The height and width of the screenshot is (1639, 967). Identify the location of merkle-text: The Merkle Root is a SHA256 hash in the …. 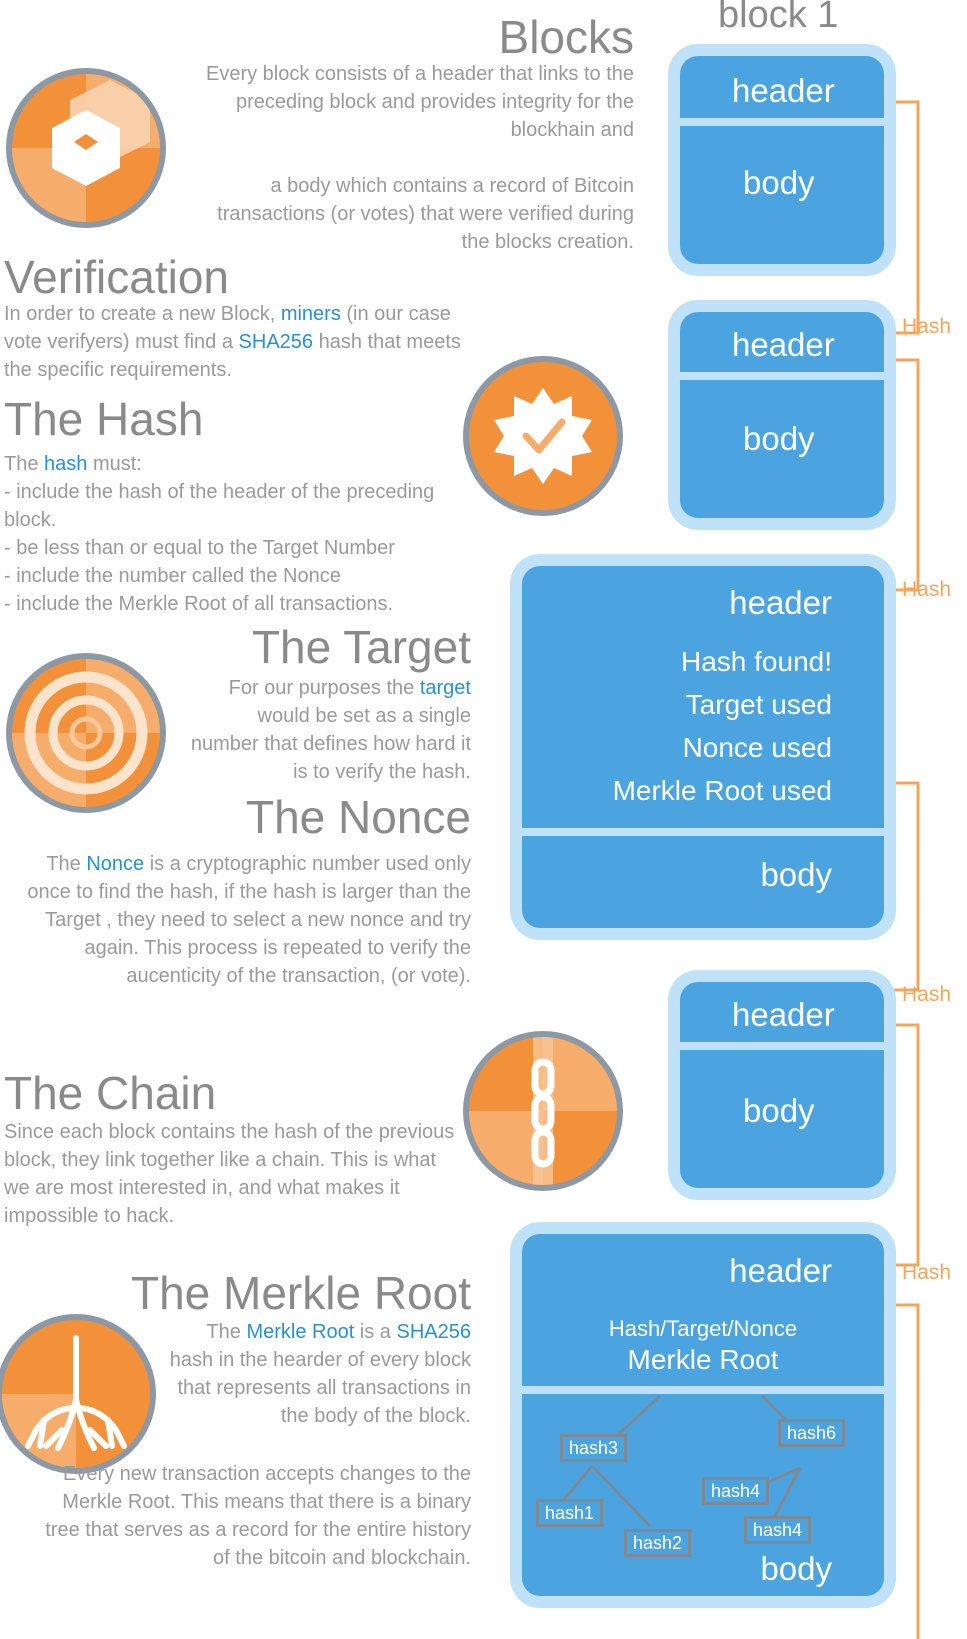
(320, 1374).